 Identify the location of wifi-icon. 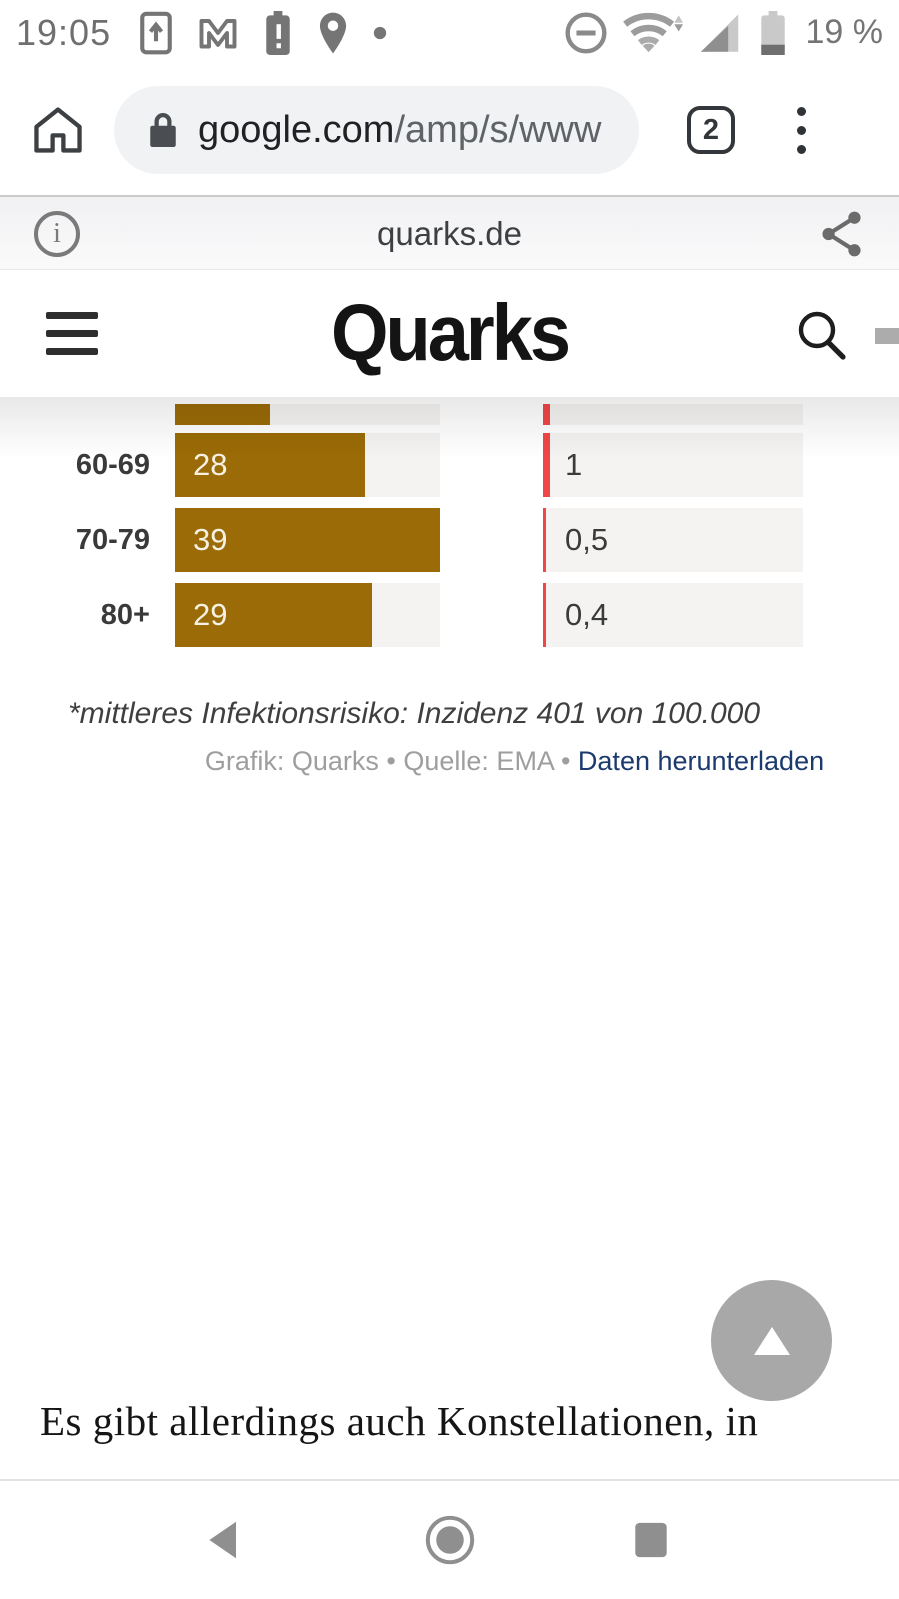
(653, 33).